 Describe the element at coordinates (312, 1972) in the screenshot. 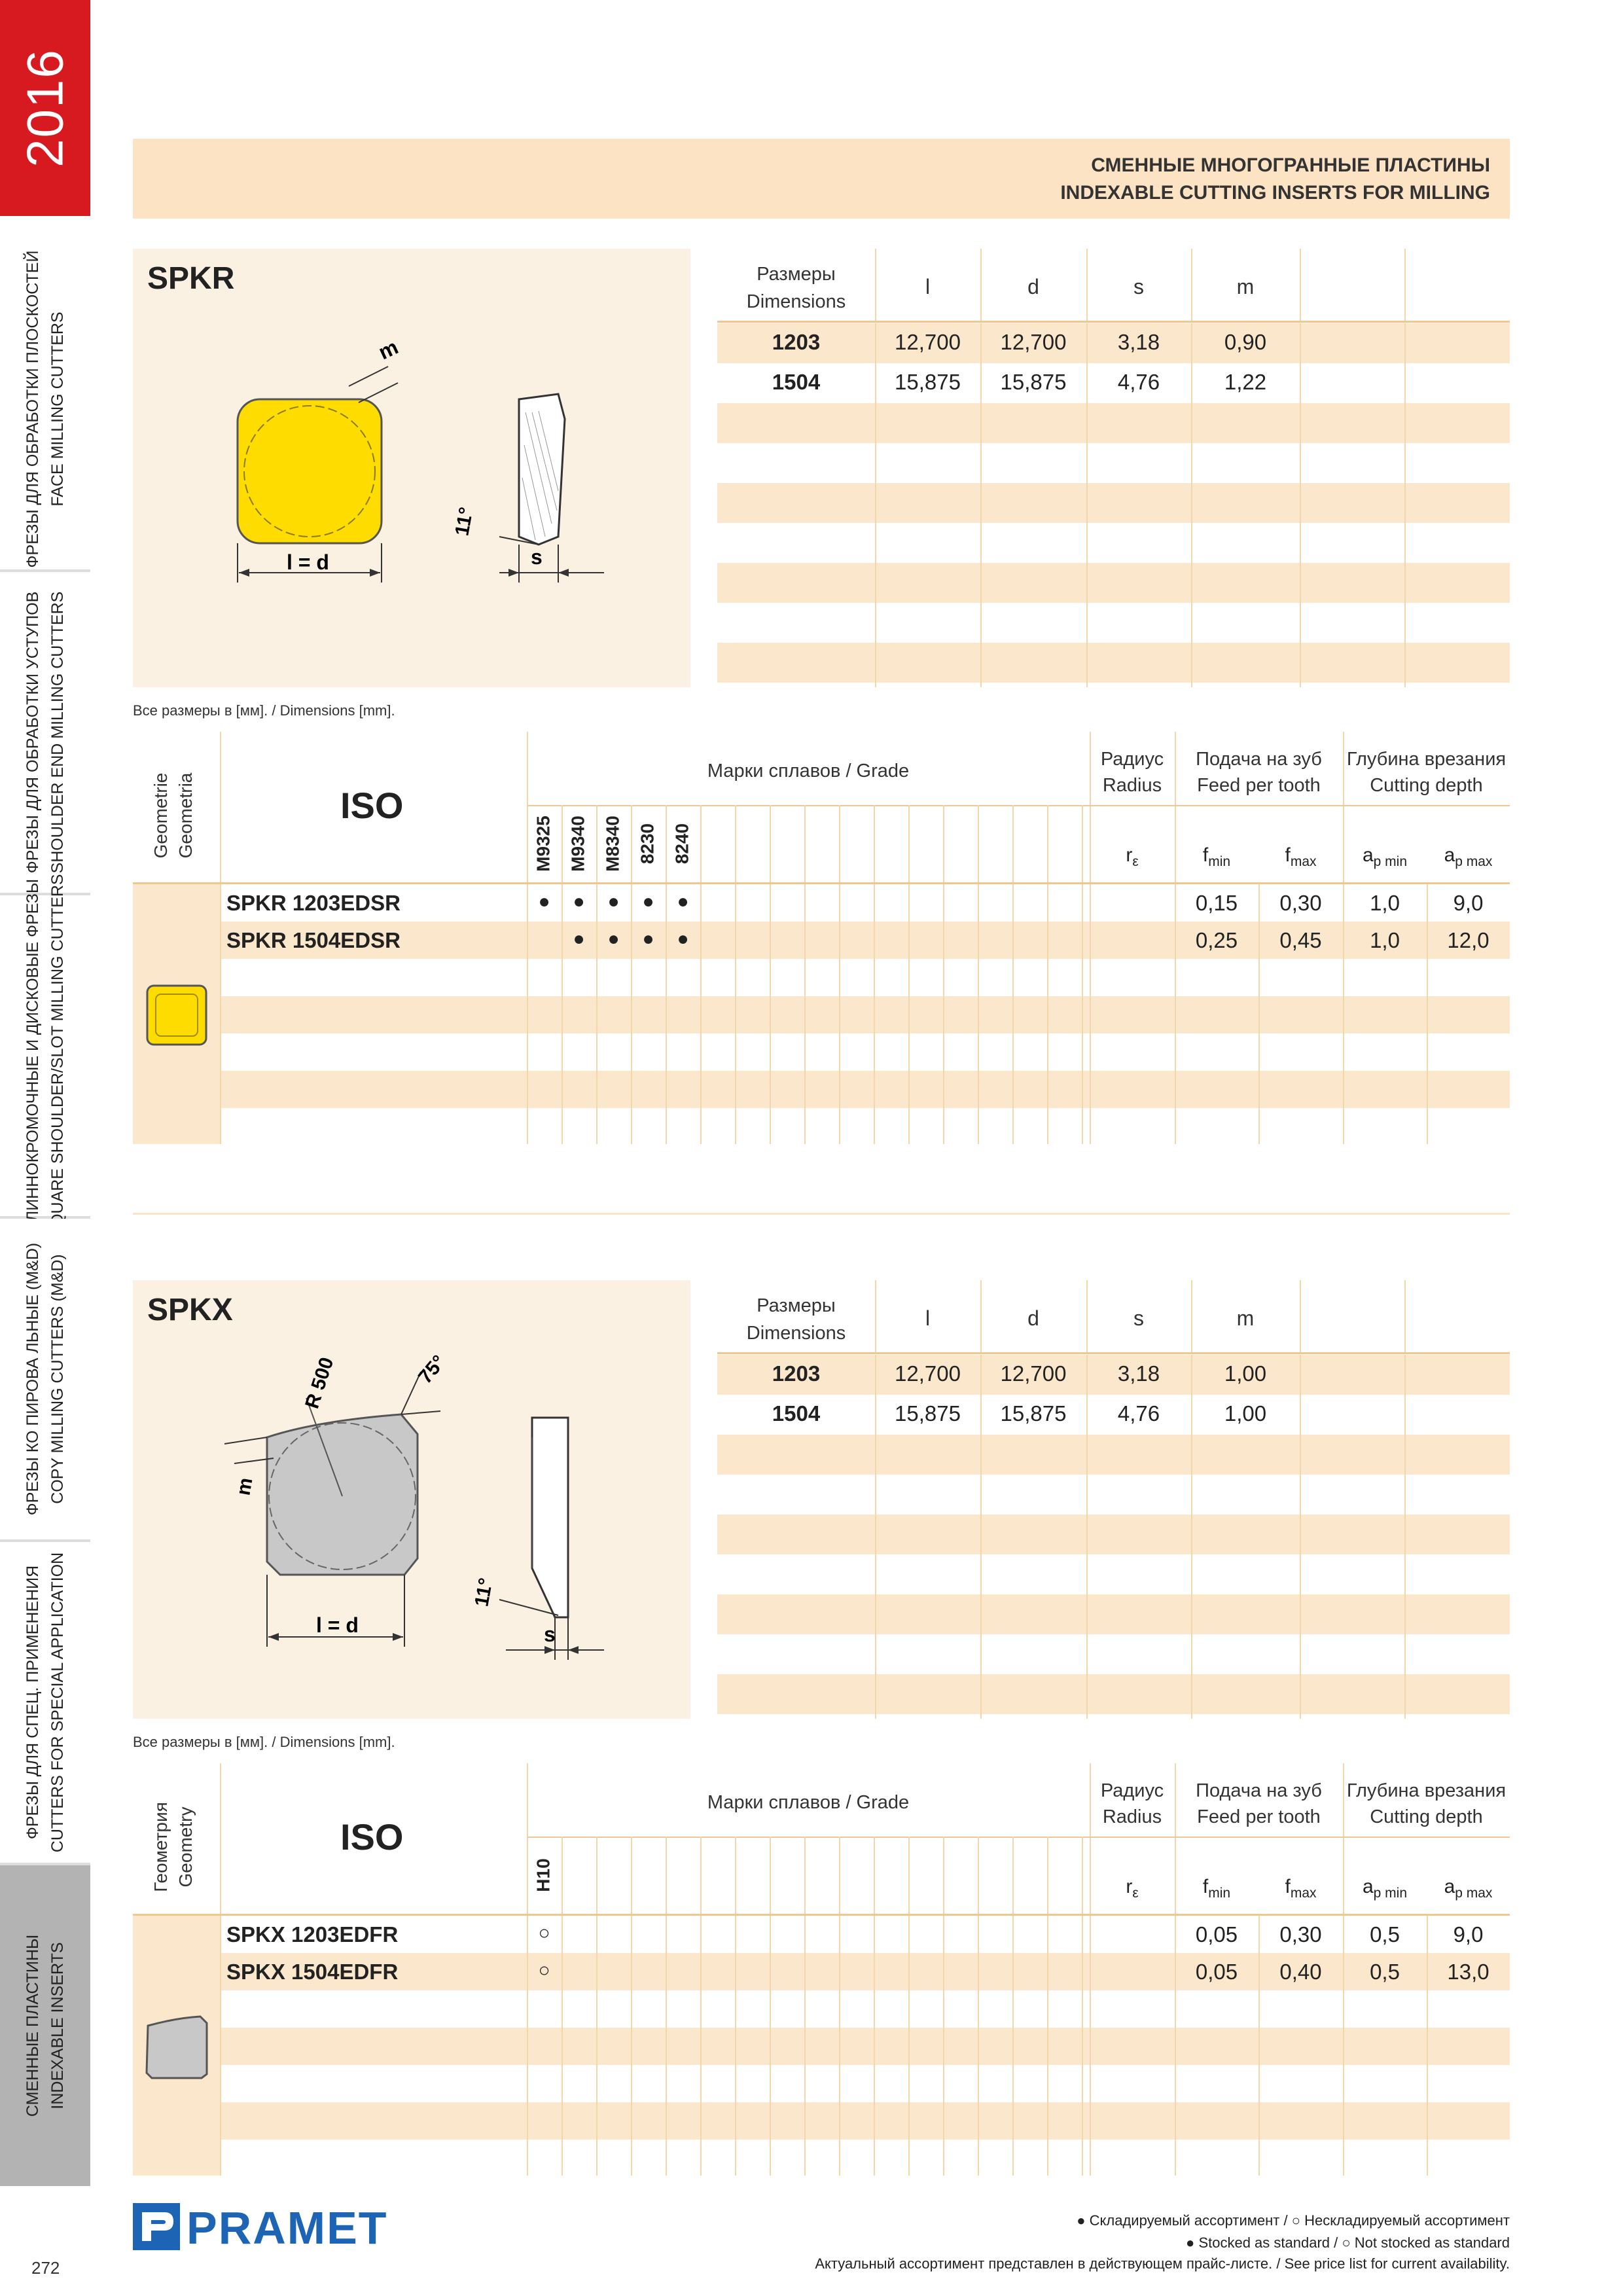

I see `part-number: SPKX 1504EDFR` at that location.